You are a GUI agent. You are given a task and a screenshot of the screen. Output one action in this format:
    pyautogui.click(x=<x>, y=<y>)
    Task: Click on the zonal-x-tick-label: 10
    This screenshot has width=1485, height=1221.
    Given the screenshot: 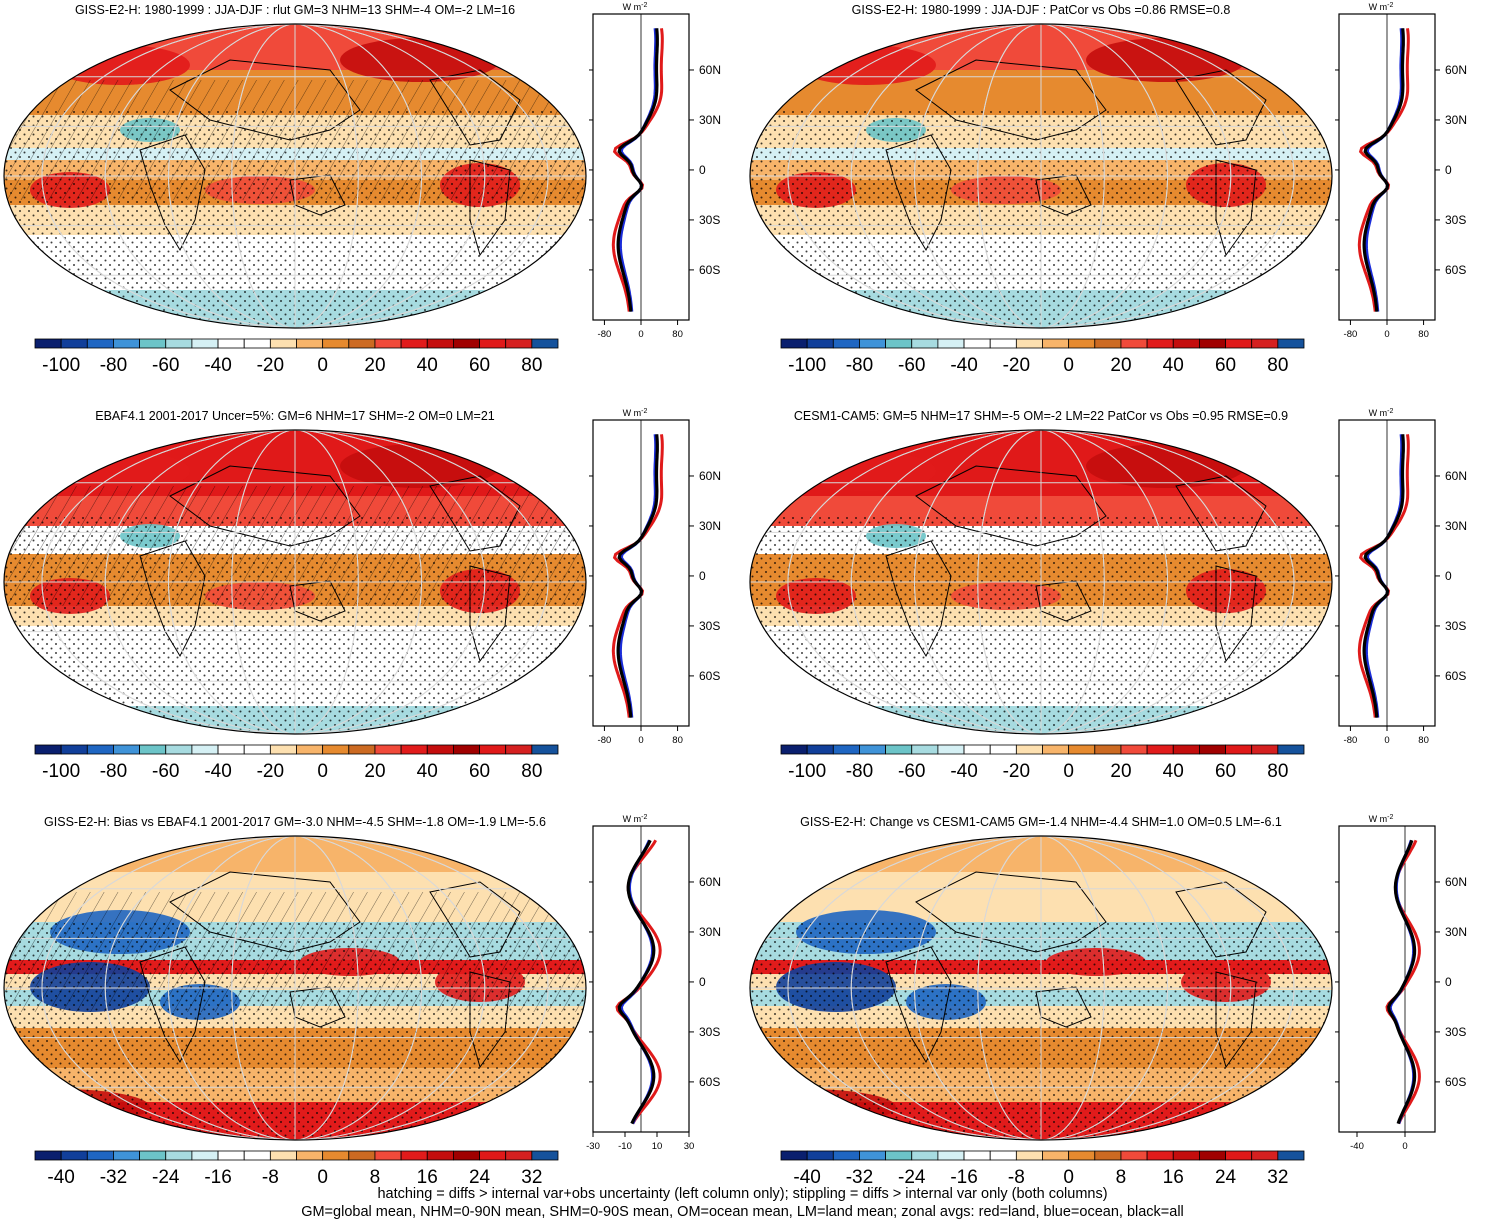 What is the action you would take?
    pyautogui.click(x=657, y=1146)
    